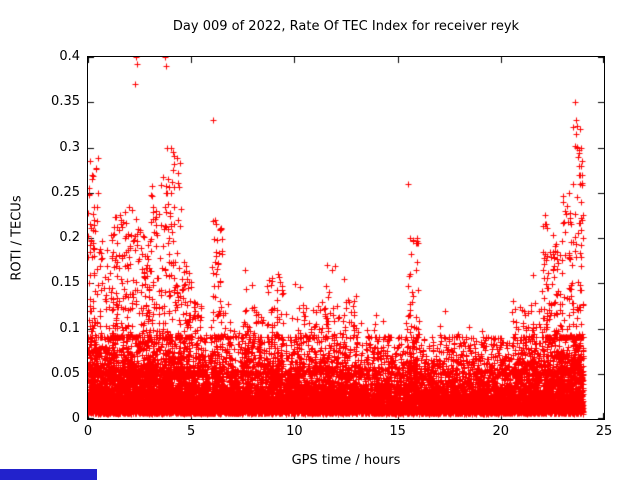 This screenshot has height=480, width=640. Describe the element at coordinates (75, 418) in the screenshot. I see `y-tick-label: 0` at that location.